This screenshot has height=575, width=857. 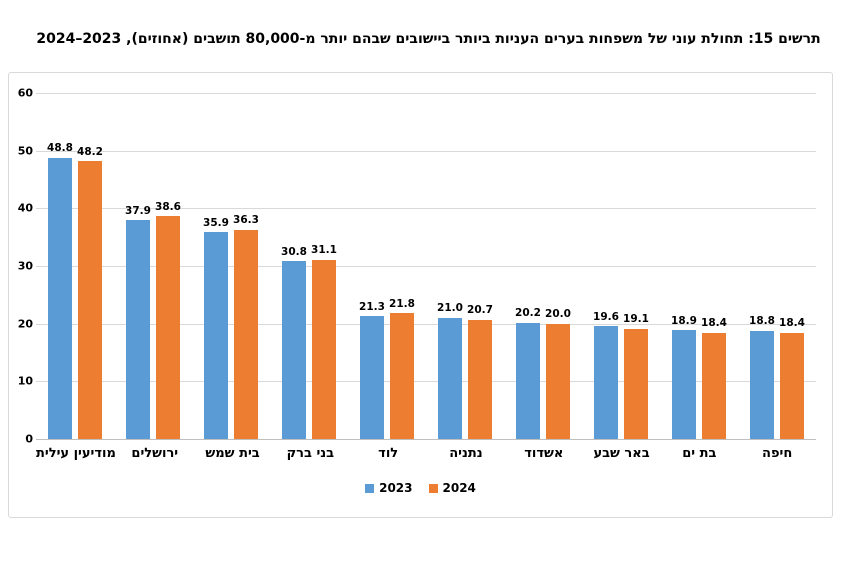 What do you see at coordinates (168, 206) in the screenshot?
I see `value-label: 38.6` at bounding box center [168, 206].